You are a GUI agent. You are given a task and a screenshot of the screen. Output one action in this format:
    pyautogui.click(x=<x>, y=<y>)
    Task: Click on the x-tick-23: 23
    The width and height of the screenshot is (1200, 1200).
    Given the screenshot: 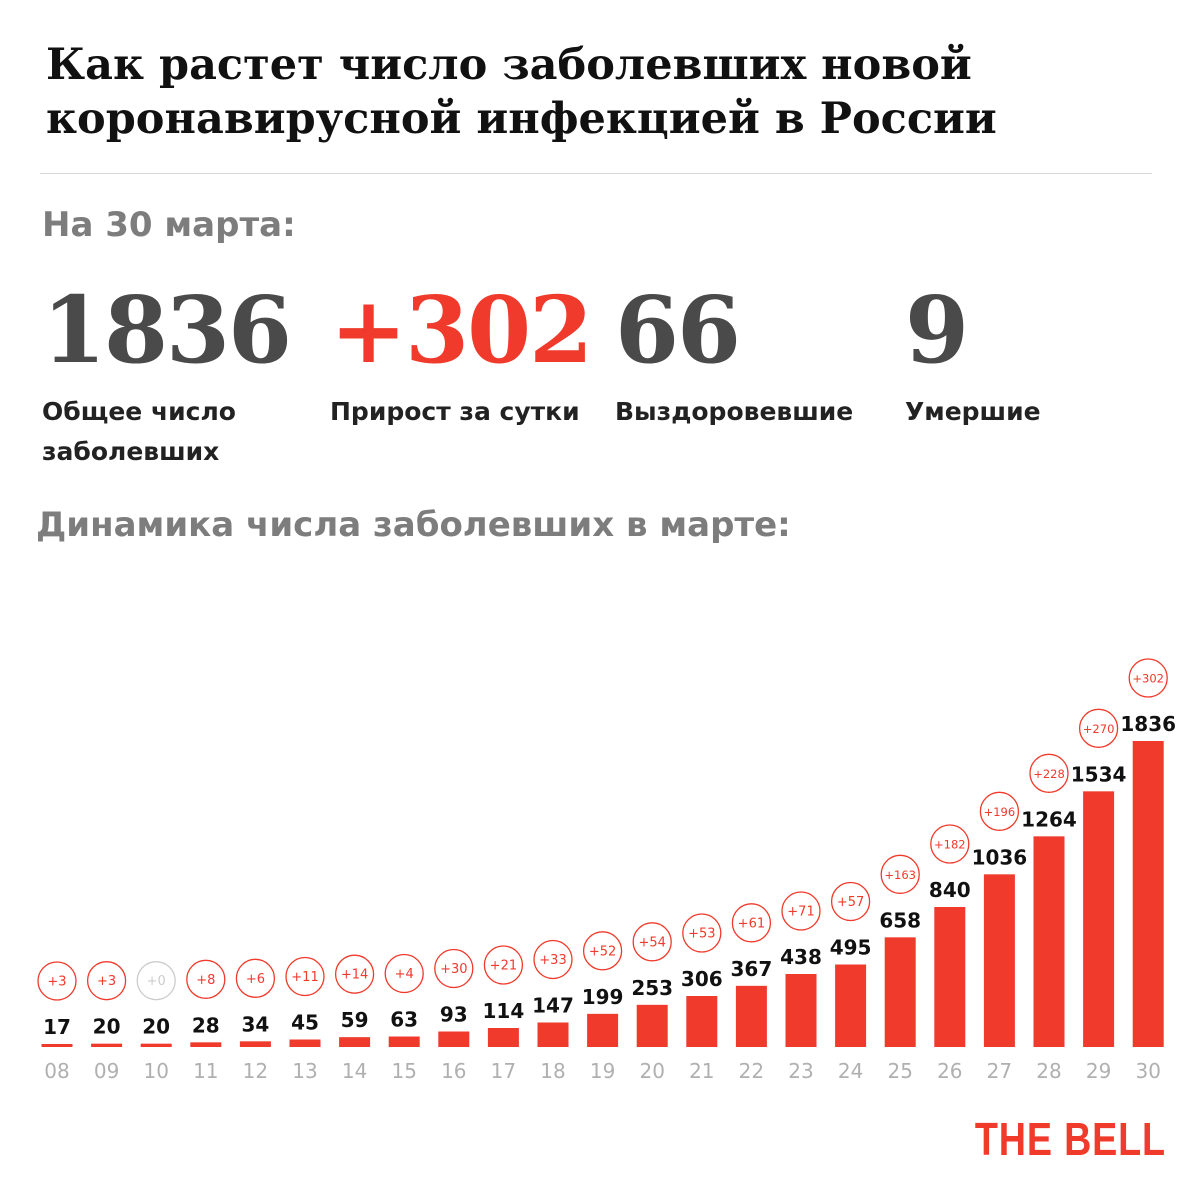 What is the action you would take?
    pyautogui.click(x=800, y=1071)
    